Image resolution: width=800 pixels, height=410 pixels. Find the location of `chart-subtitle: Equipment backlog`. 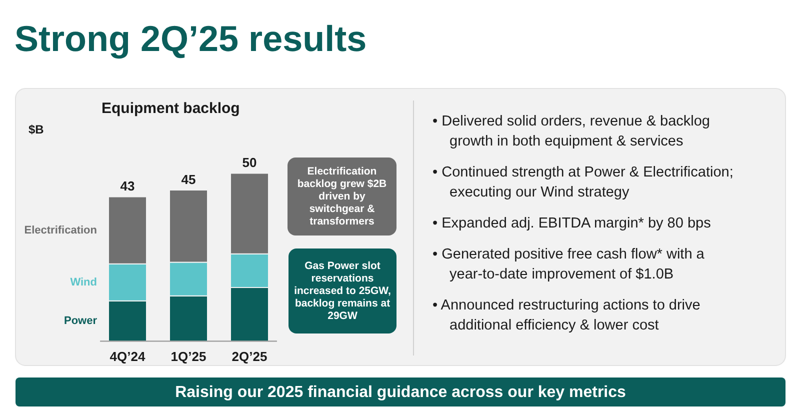

chart-subtitle: Equipment backlog is located at coordinates (171, 108).